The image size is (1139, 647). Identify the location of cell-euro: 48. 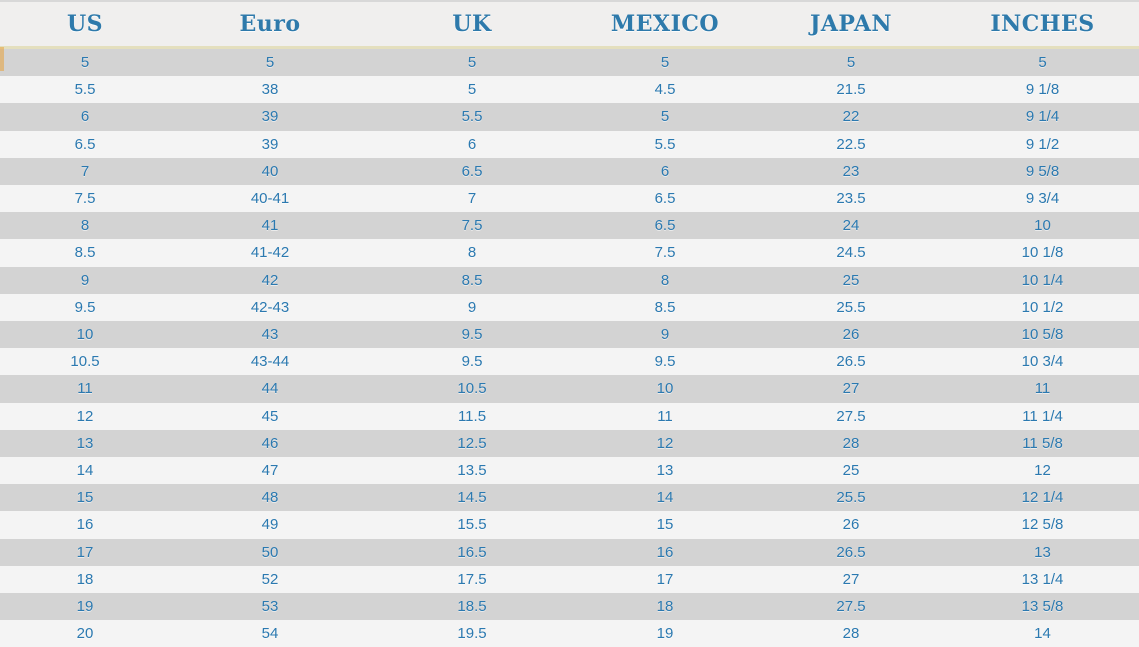
(270, 498).